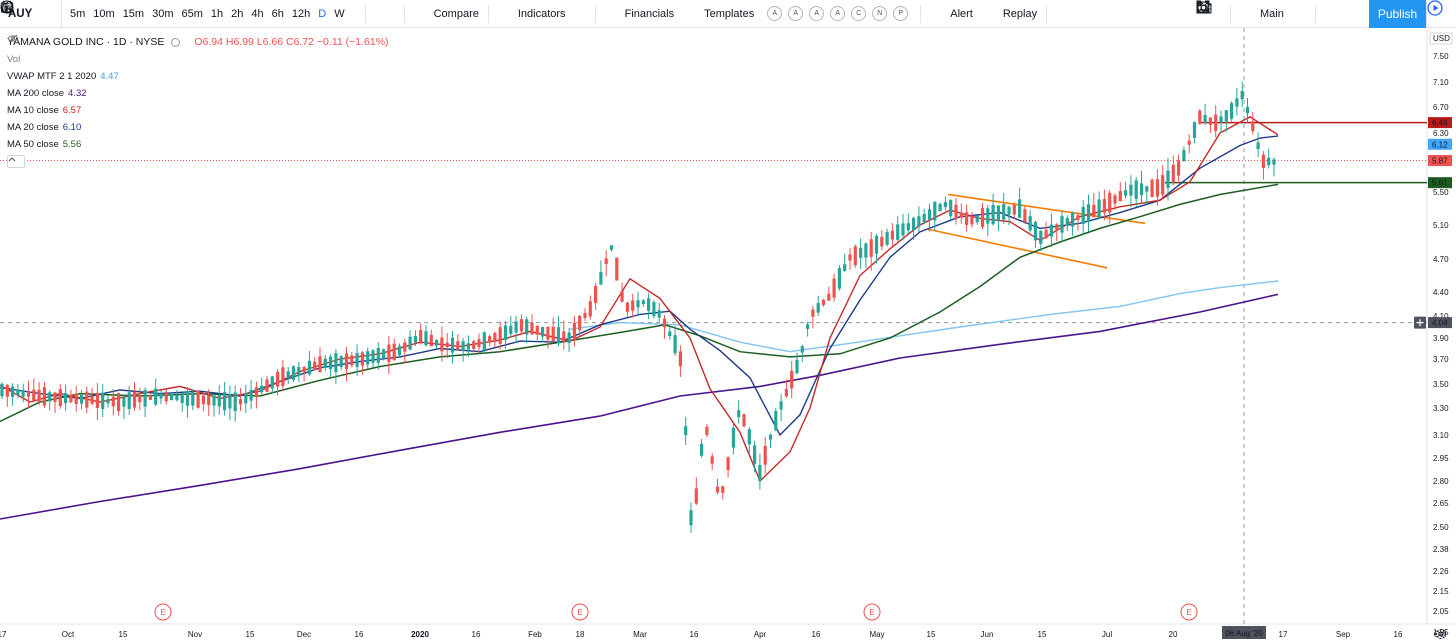  Describe the element at coordinates (78, 13) in the screenshot. I see `interval-5m: 5m` at that location.